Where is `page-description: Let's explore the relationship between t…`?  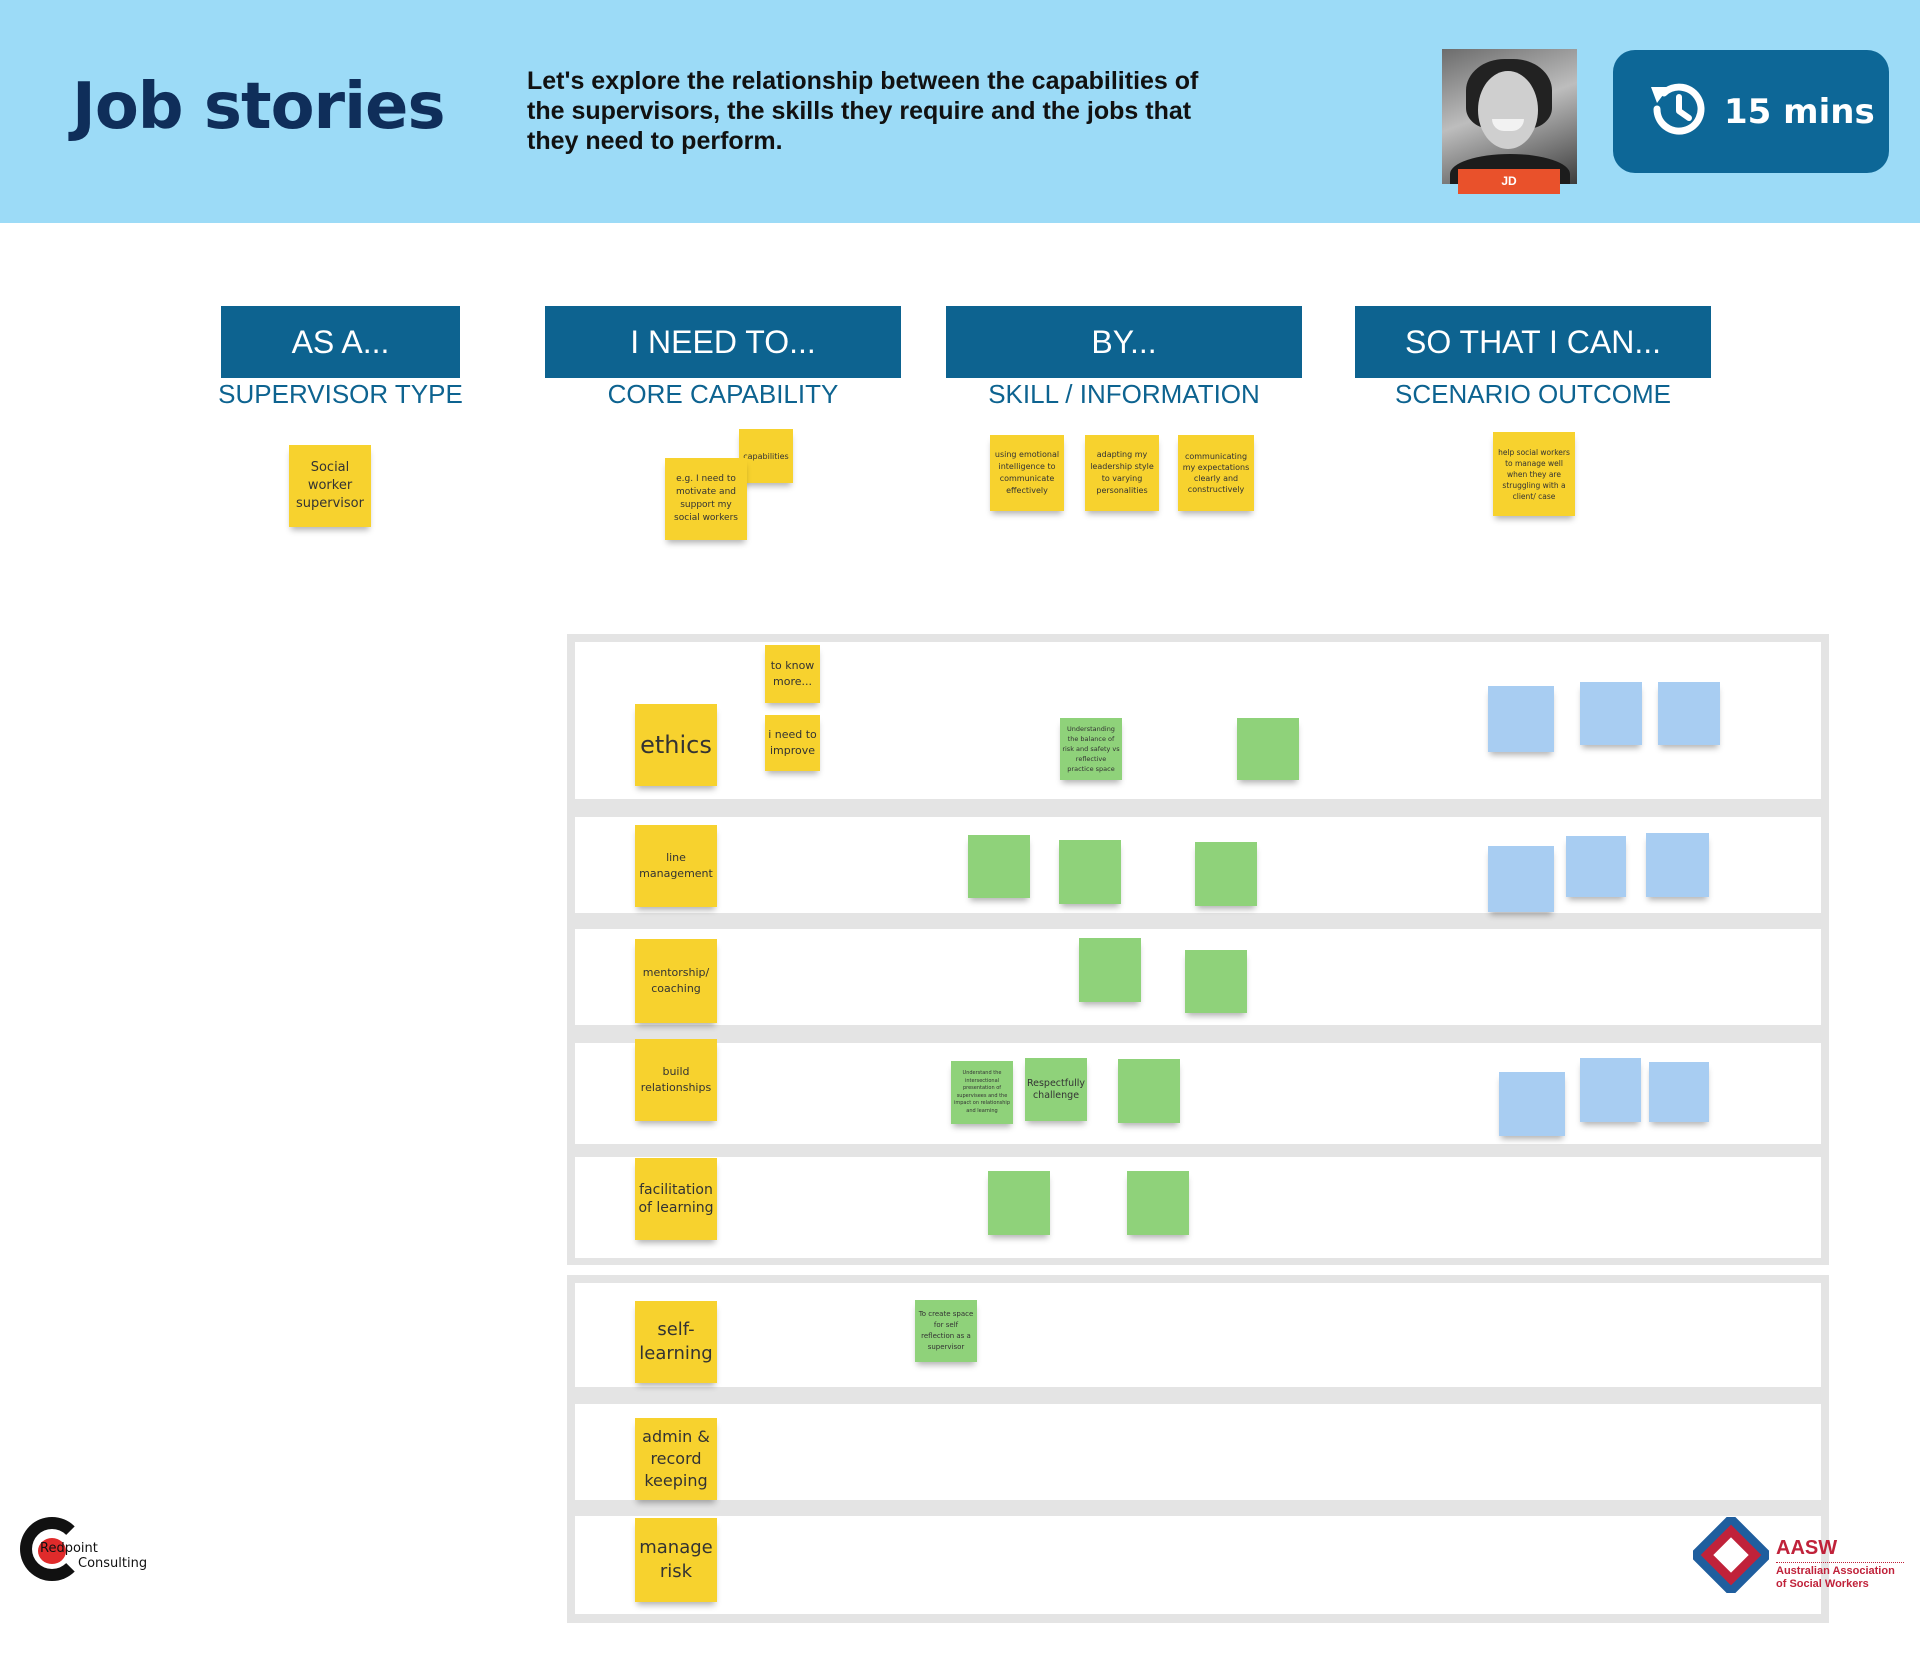 page-description: Let's explore the relationship between t… is located at coordinates (863, 111).